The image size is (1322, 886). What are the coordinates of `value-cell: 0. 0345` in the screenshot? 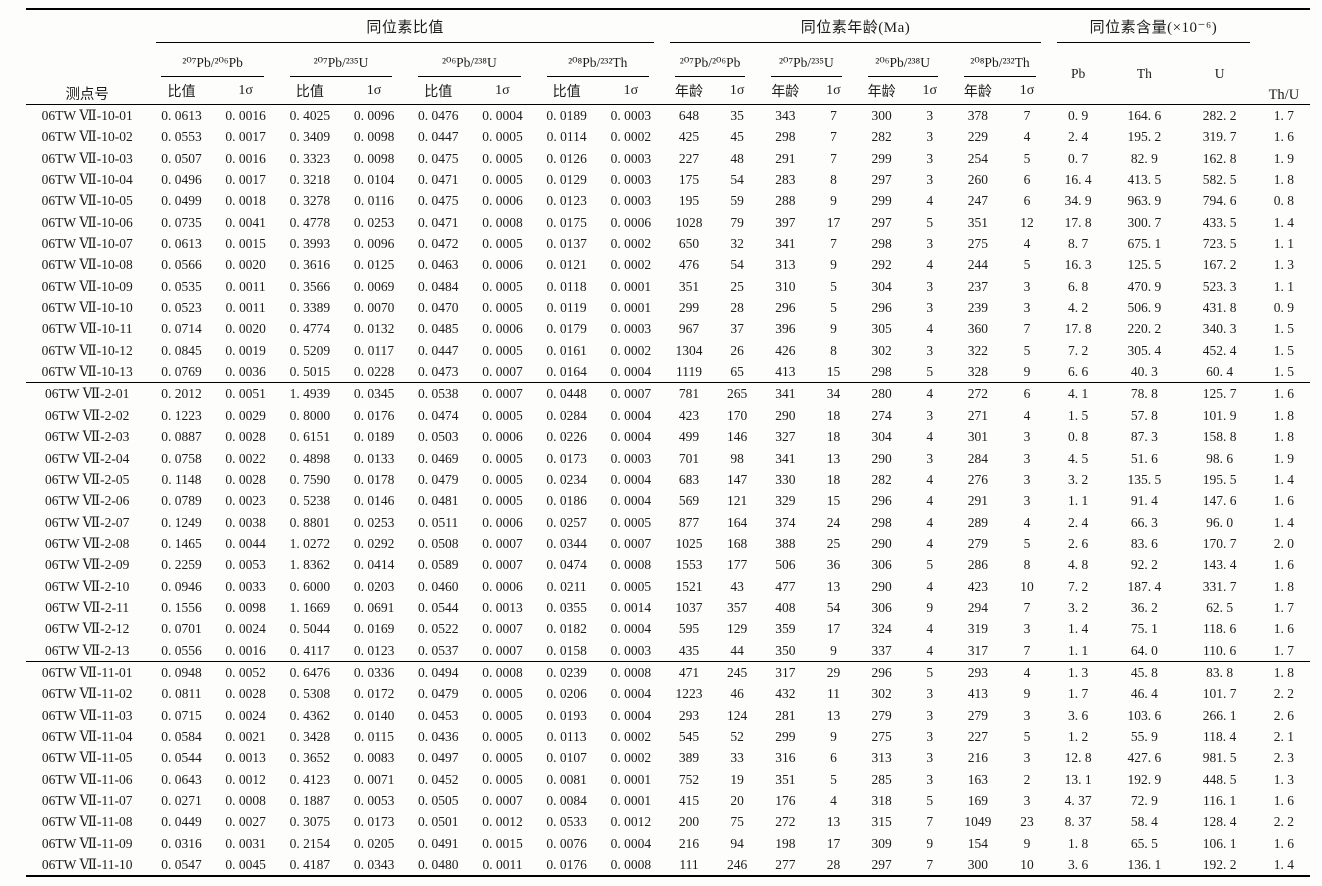 It's located at (374, 393).